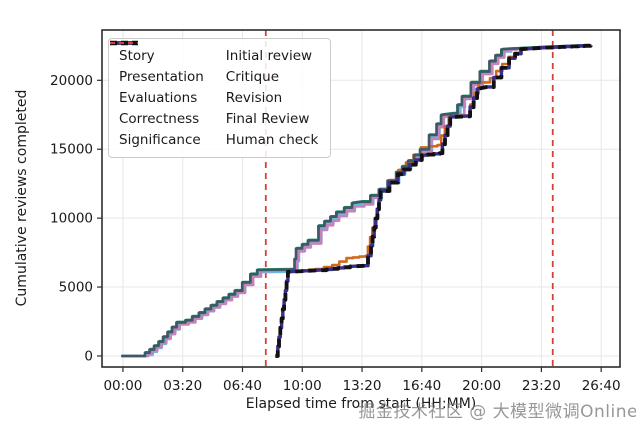 This screenshot has height=429, width=636. Describe the element at coordinates (22, 198) in the screenshot. I see `y-axis-label: Cumulative reviews completed` at that location.